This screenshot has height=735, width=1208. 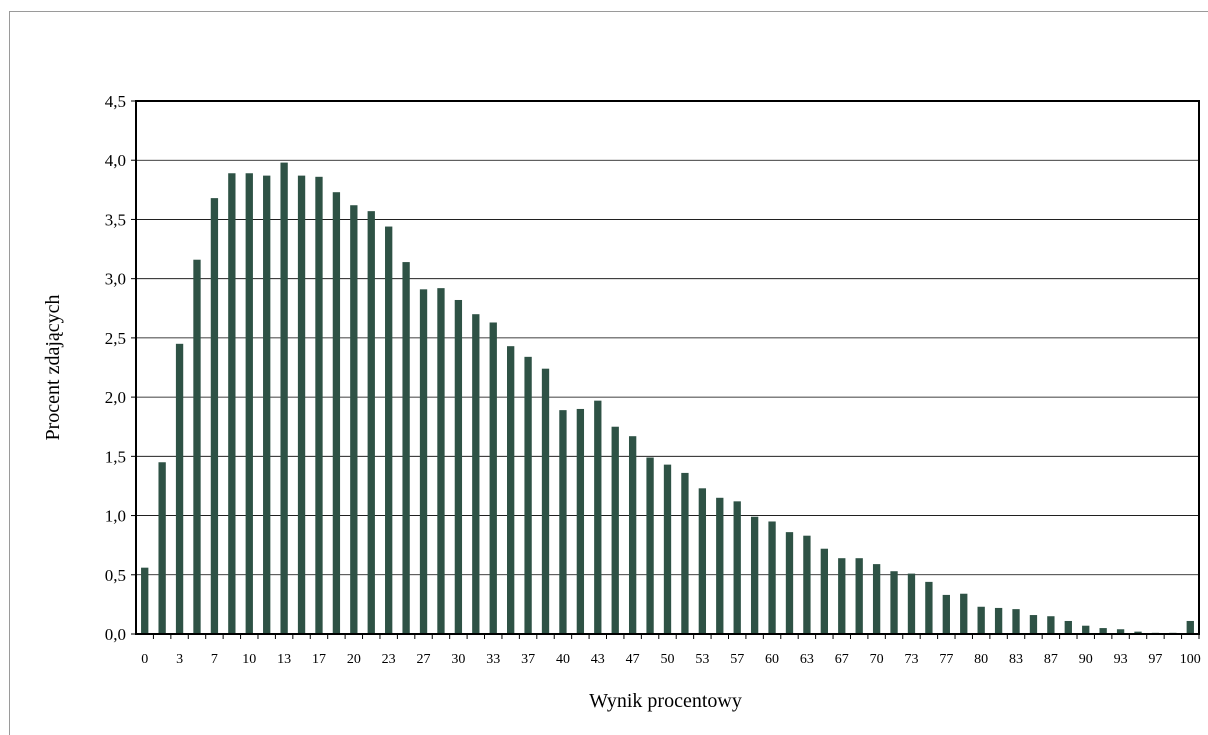 What do you see at coordinates (1121, 659) in the screenshot?
I see `x-tick-label: 93` at bounding box center [1121, 659].